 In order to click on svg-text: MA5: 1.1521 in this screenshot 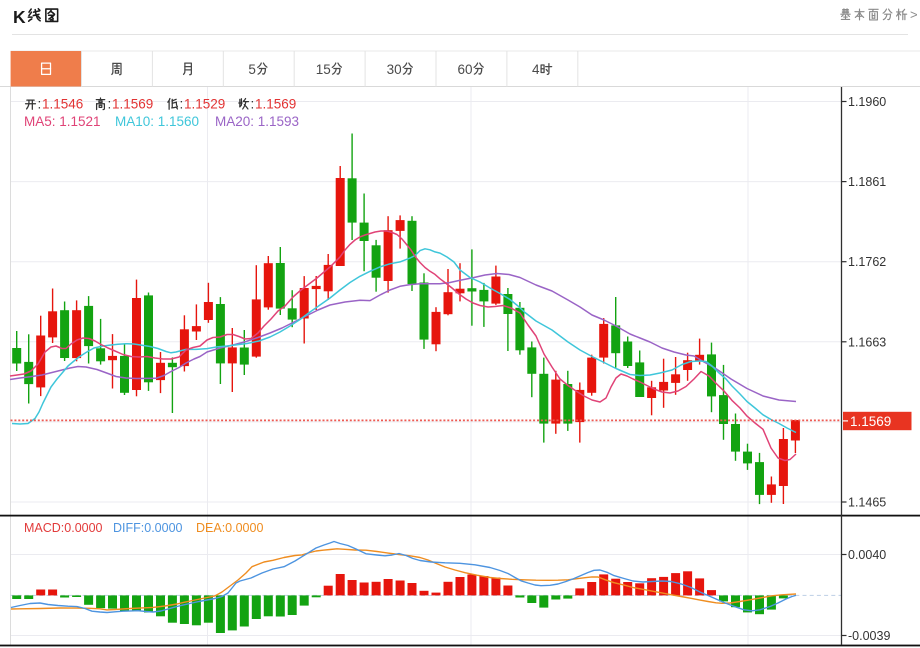, I will do `click(62, 121)`.